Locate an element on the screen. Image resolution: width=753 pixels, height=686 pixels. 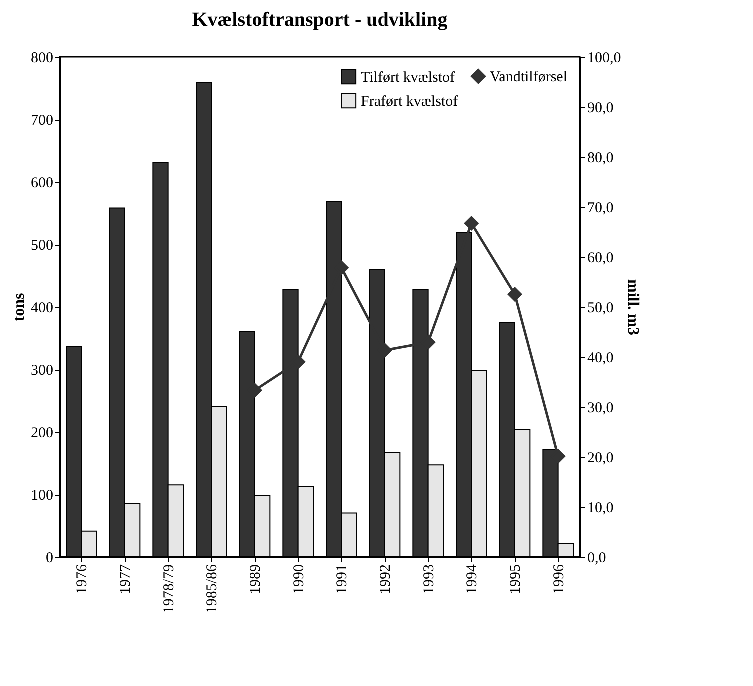
x-tick-label: 1992 is located at coordinates (386, 579).